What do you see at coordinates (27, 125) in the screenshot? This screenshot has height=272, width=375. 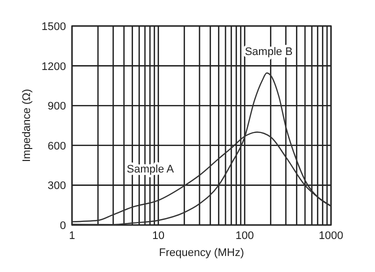 I see `y-axis-title: Impedance (Ω)` at bounding box center [27, 125].